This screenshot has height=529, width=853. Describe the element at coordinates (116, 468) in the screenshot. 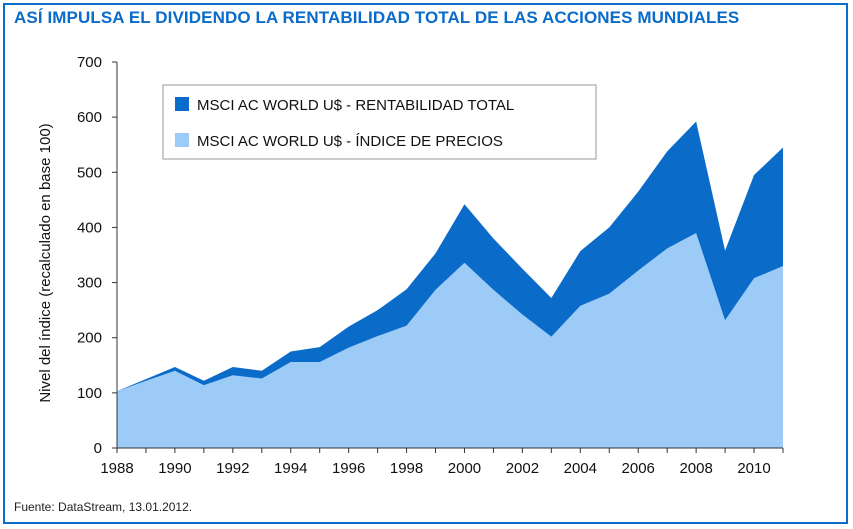

I see `x-tick-label: 1988` at that location.